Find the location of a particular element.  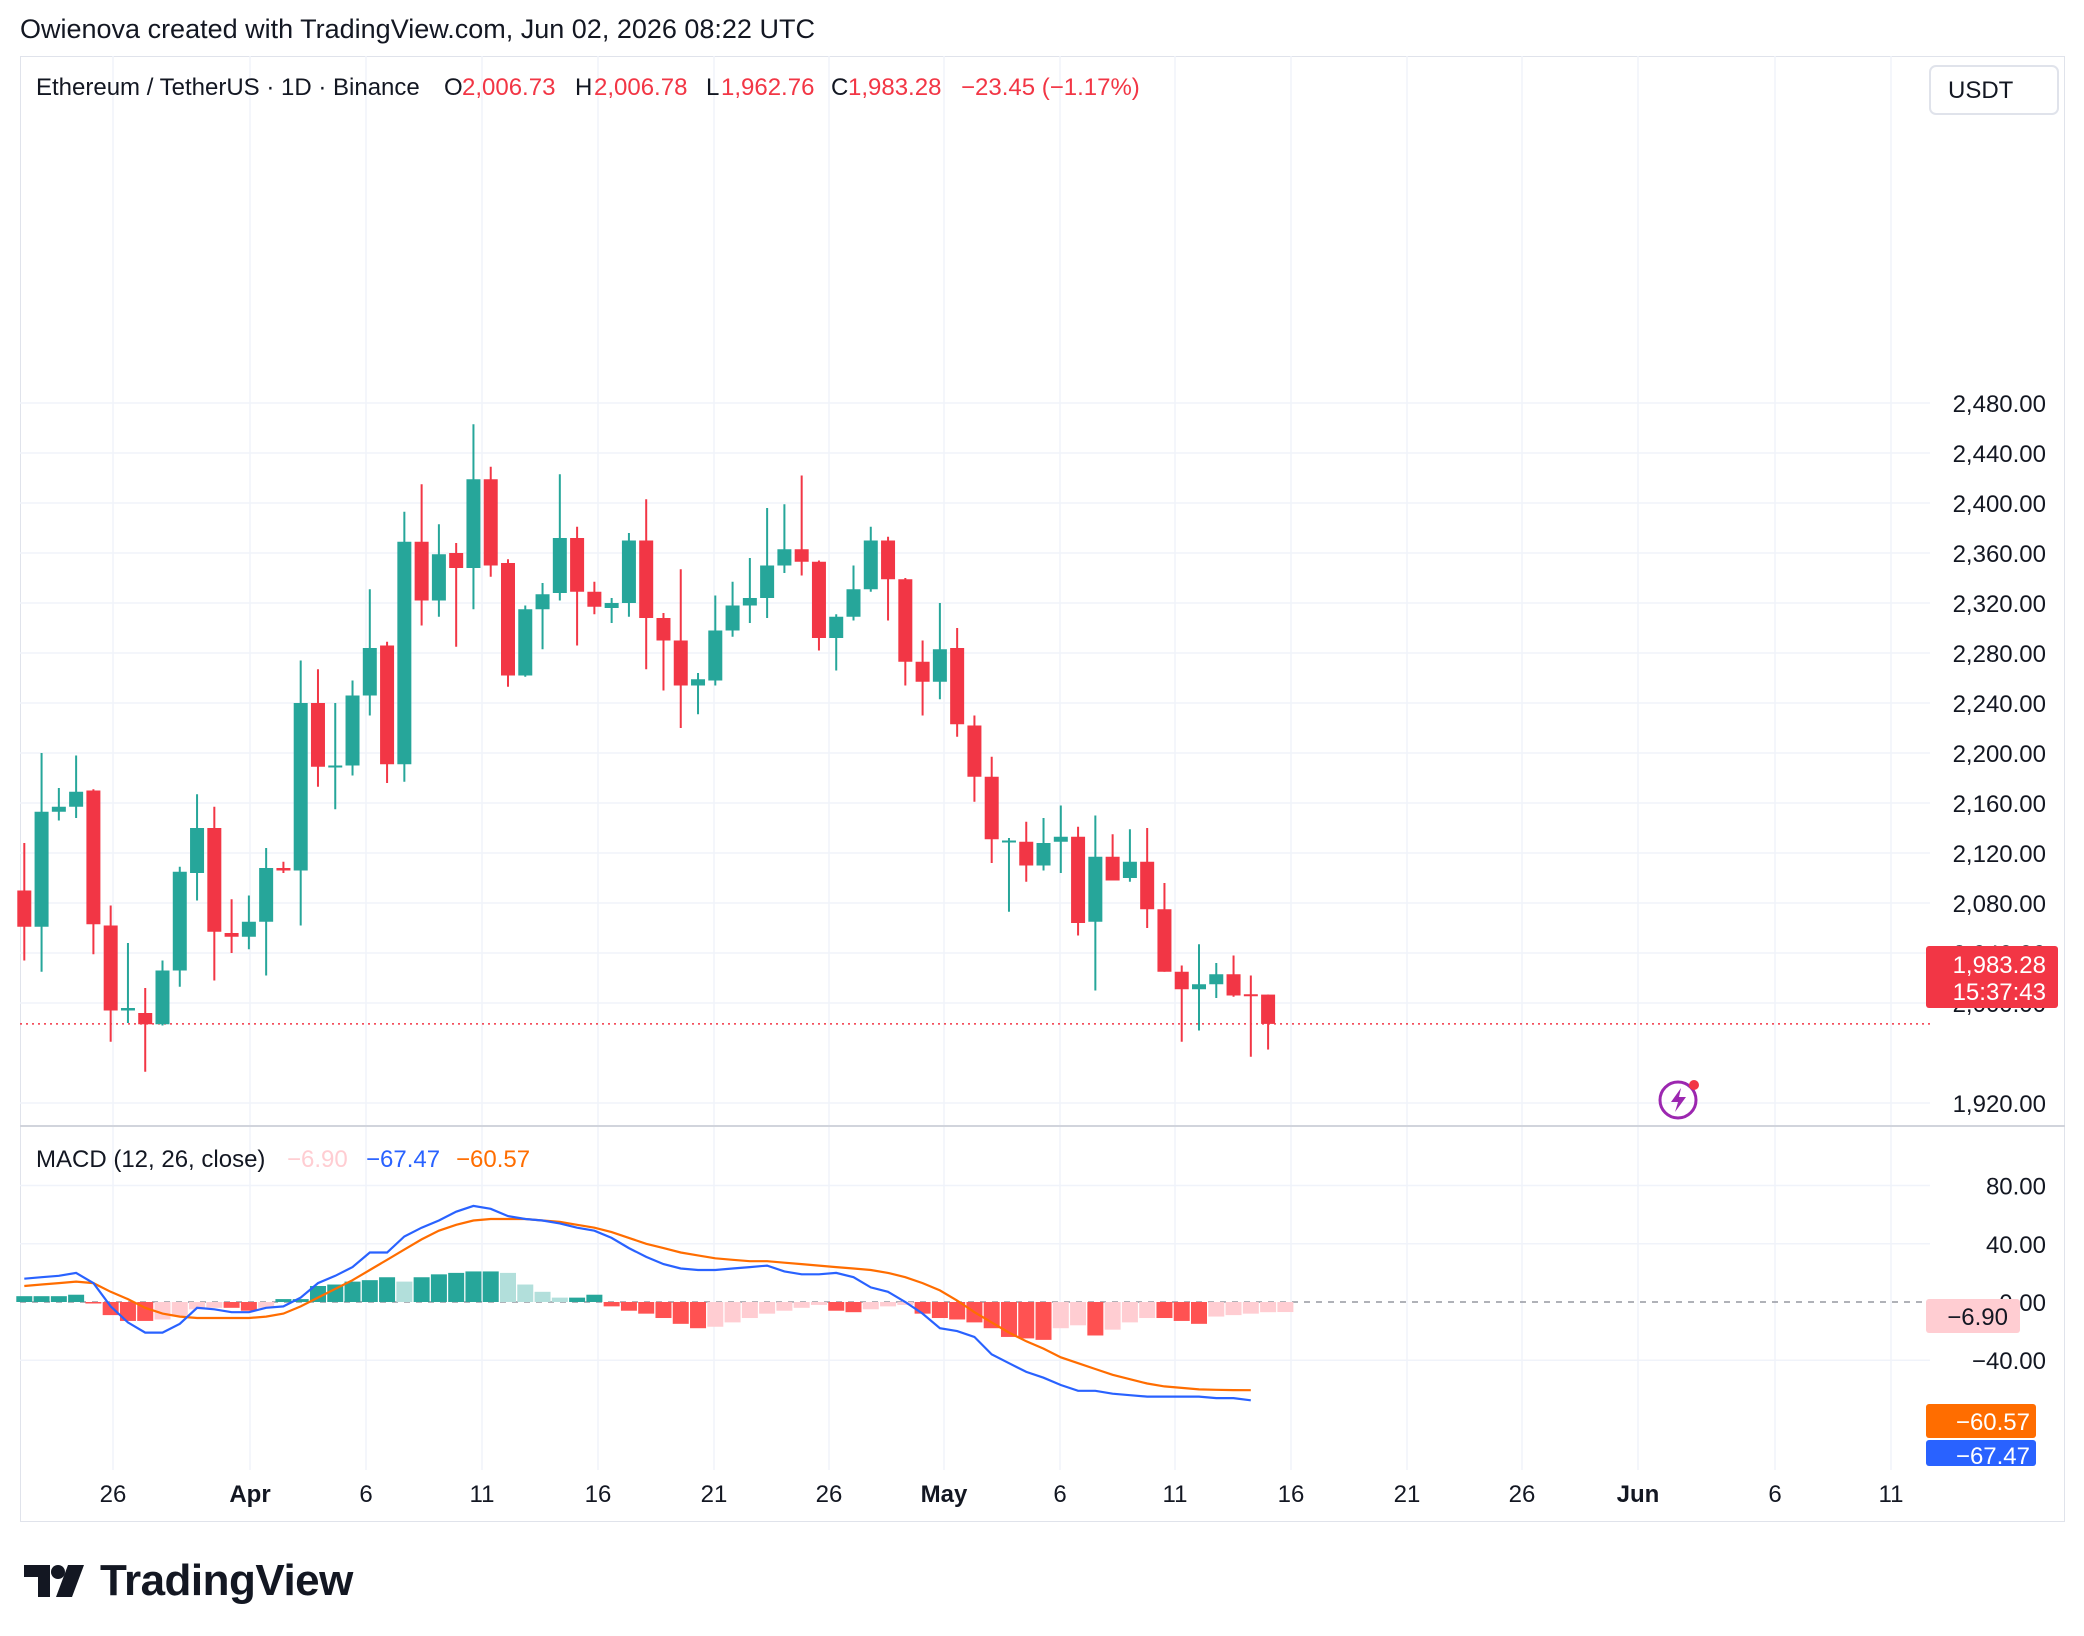

currency-label: USDT is located at coordinates (1981, 90).